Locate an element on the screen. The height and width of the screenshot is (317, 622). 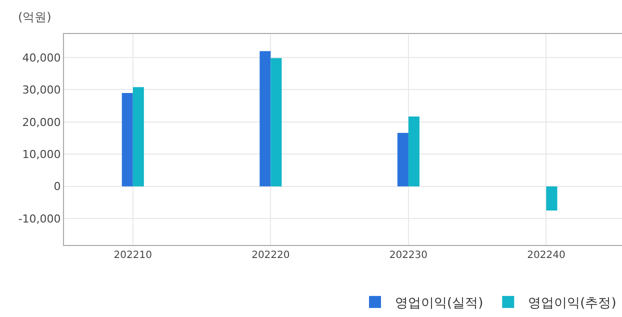
y-tick-label: 40,000 is located at coordinates (41, 57).